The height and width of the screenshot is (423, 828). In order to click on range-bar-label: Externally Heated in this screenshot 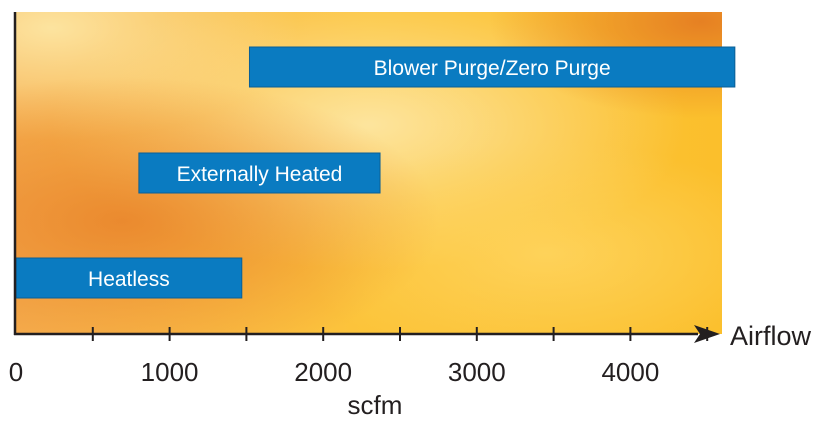, I will do `click(260, 174)`.